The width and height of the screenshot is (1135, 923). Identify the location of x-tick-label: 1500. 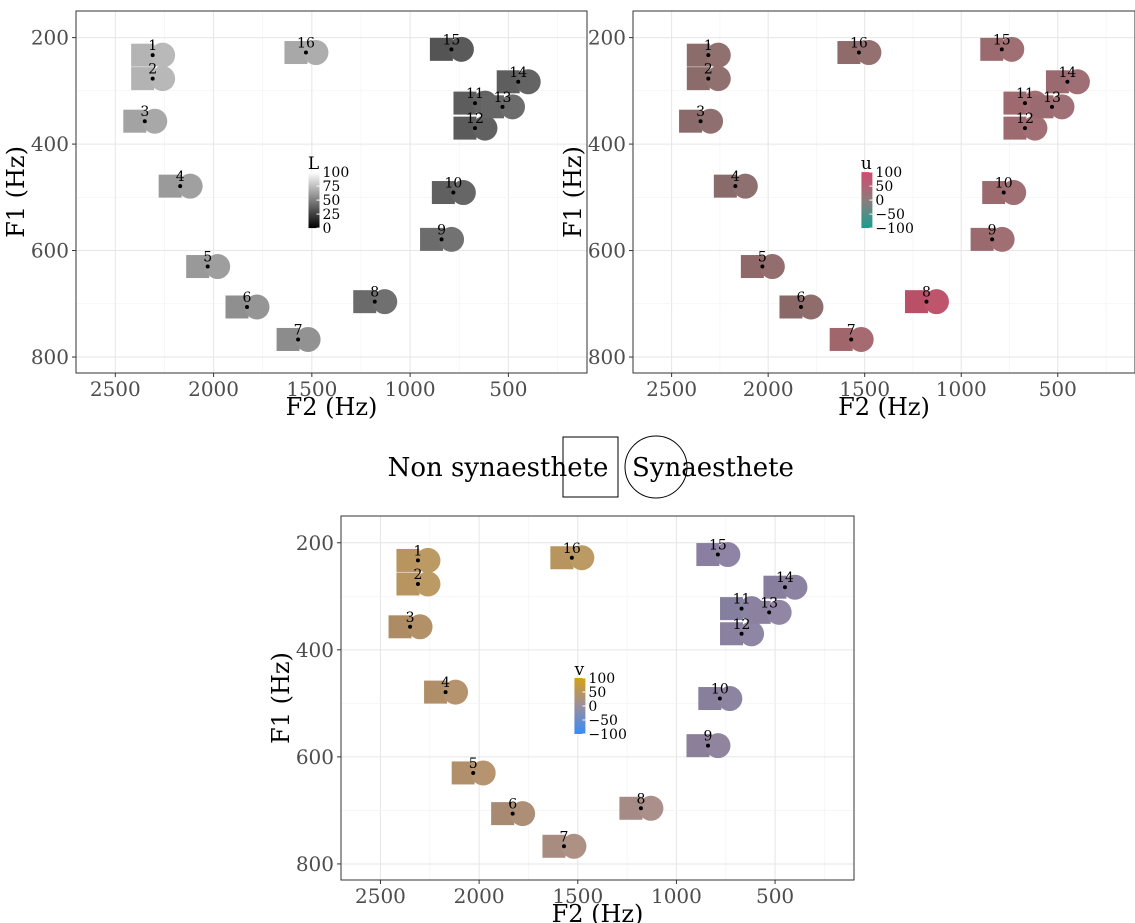
(311, 389).